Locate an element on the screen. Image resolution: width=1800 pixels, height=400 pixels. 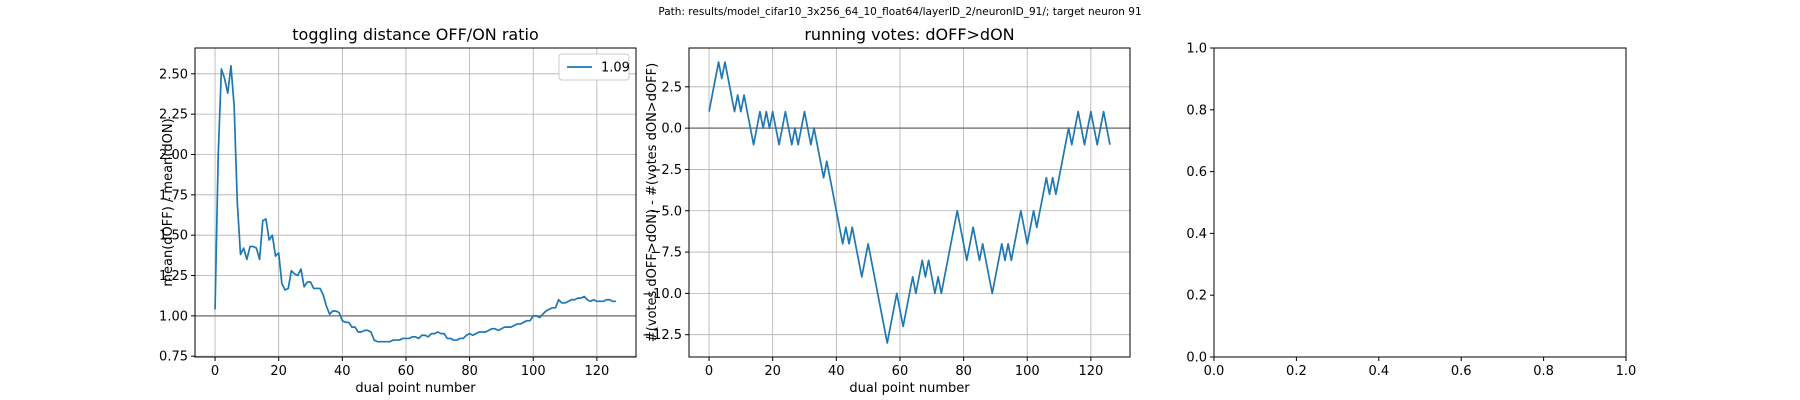
y-tick-label: 0.6 is located at coordinates (1196, 172).